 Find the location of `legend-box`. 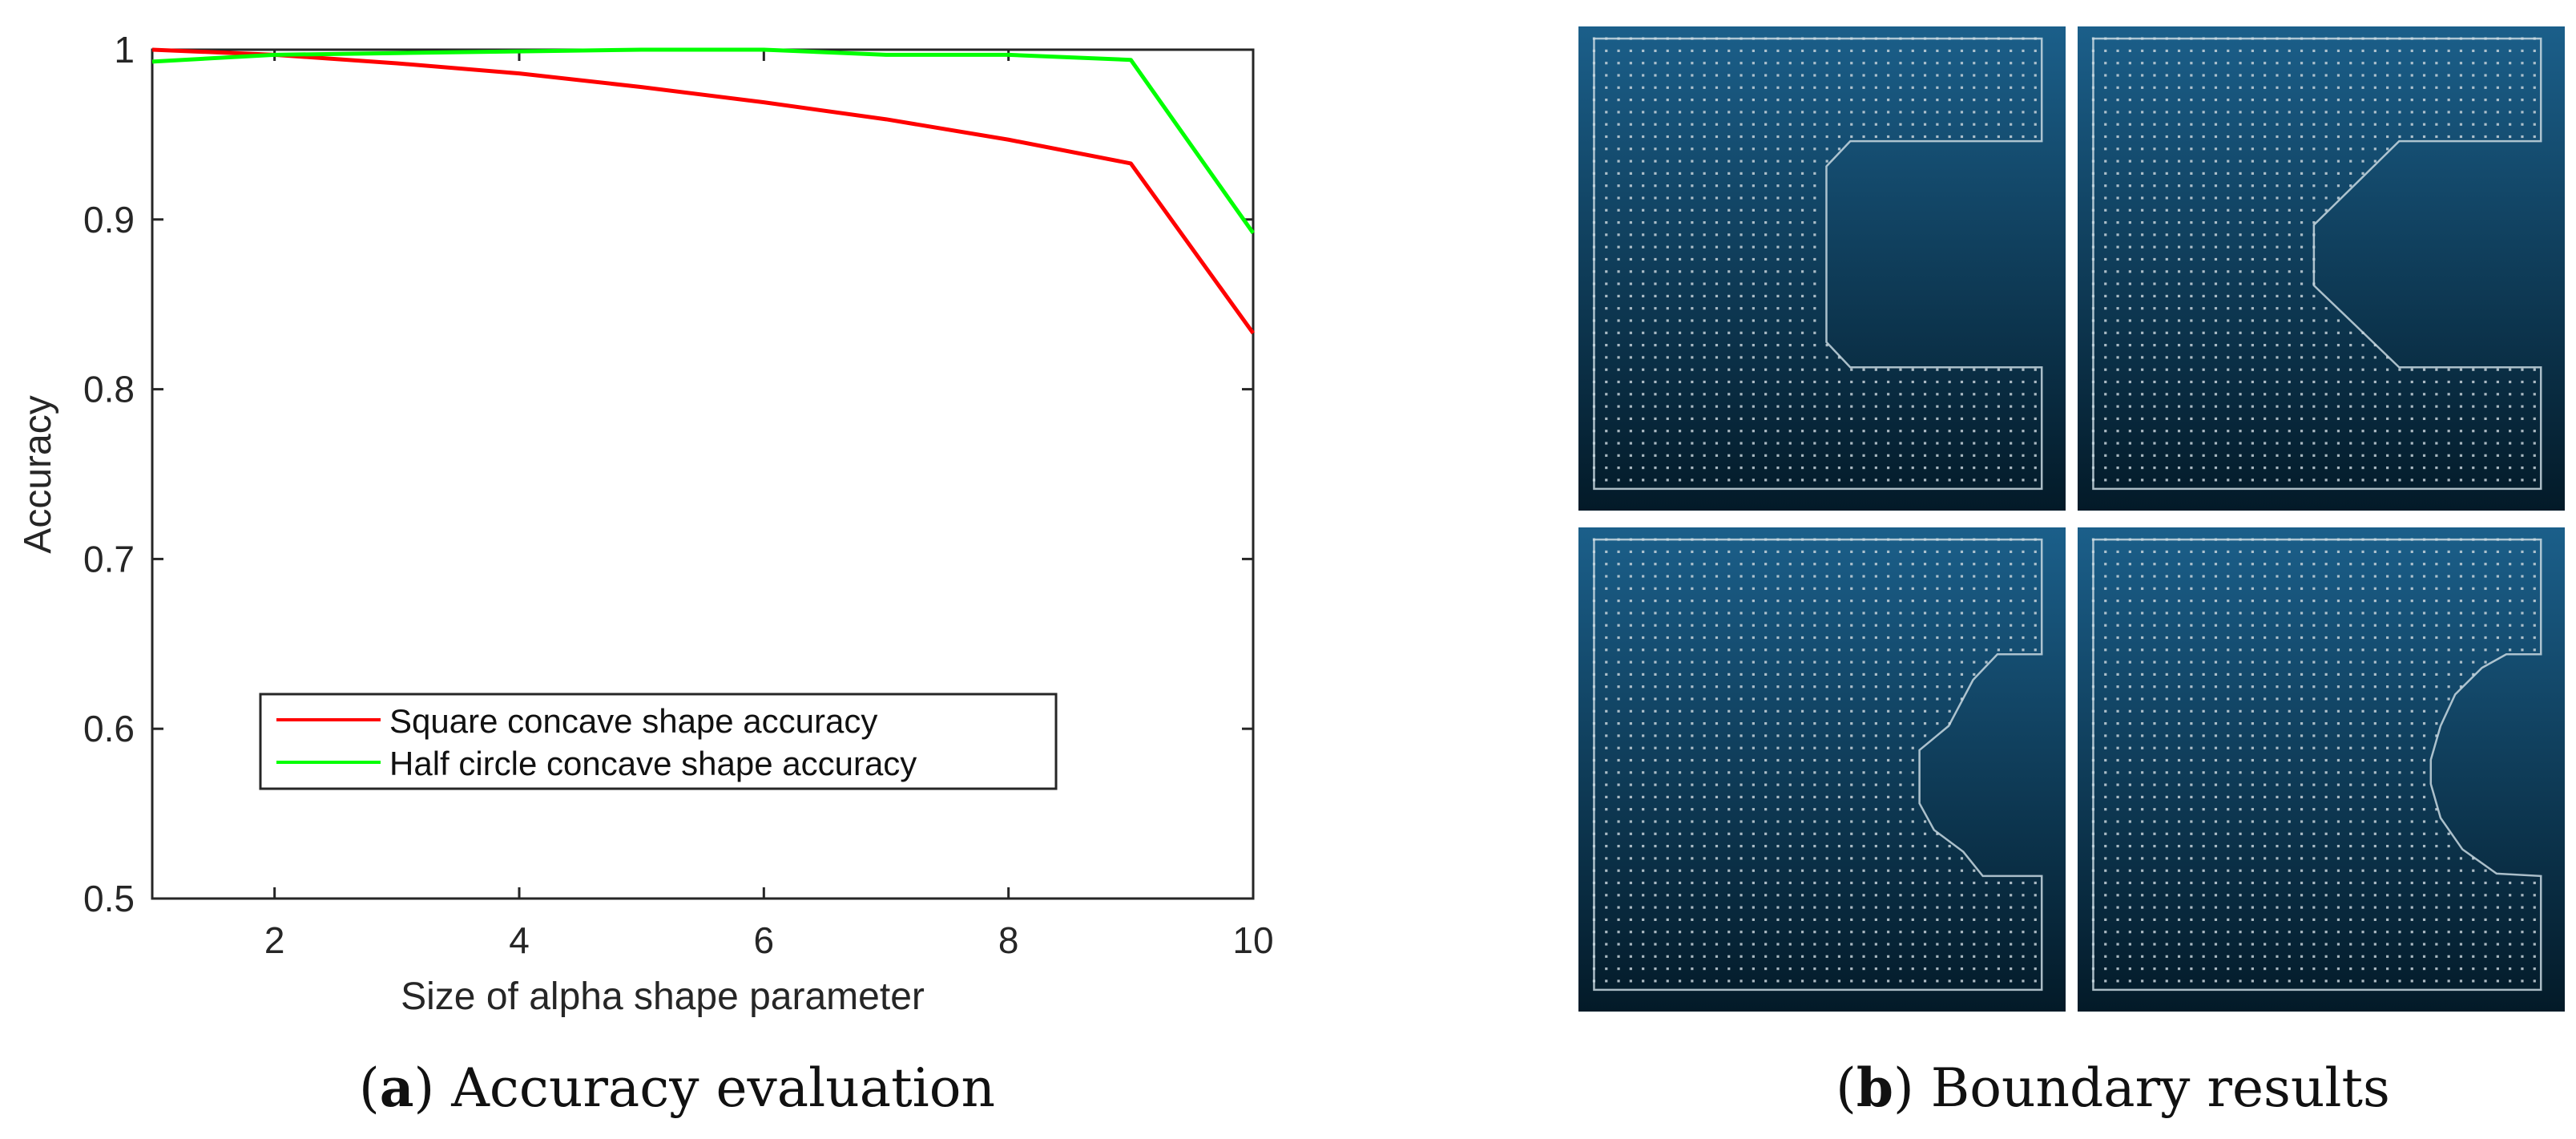

legend-box is located at coordinates (658, 742).